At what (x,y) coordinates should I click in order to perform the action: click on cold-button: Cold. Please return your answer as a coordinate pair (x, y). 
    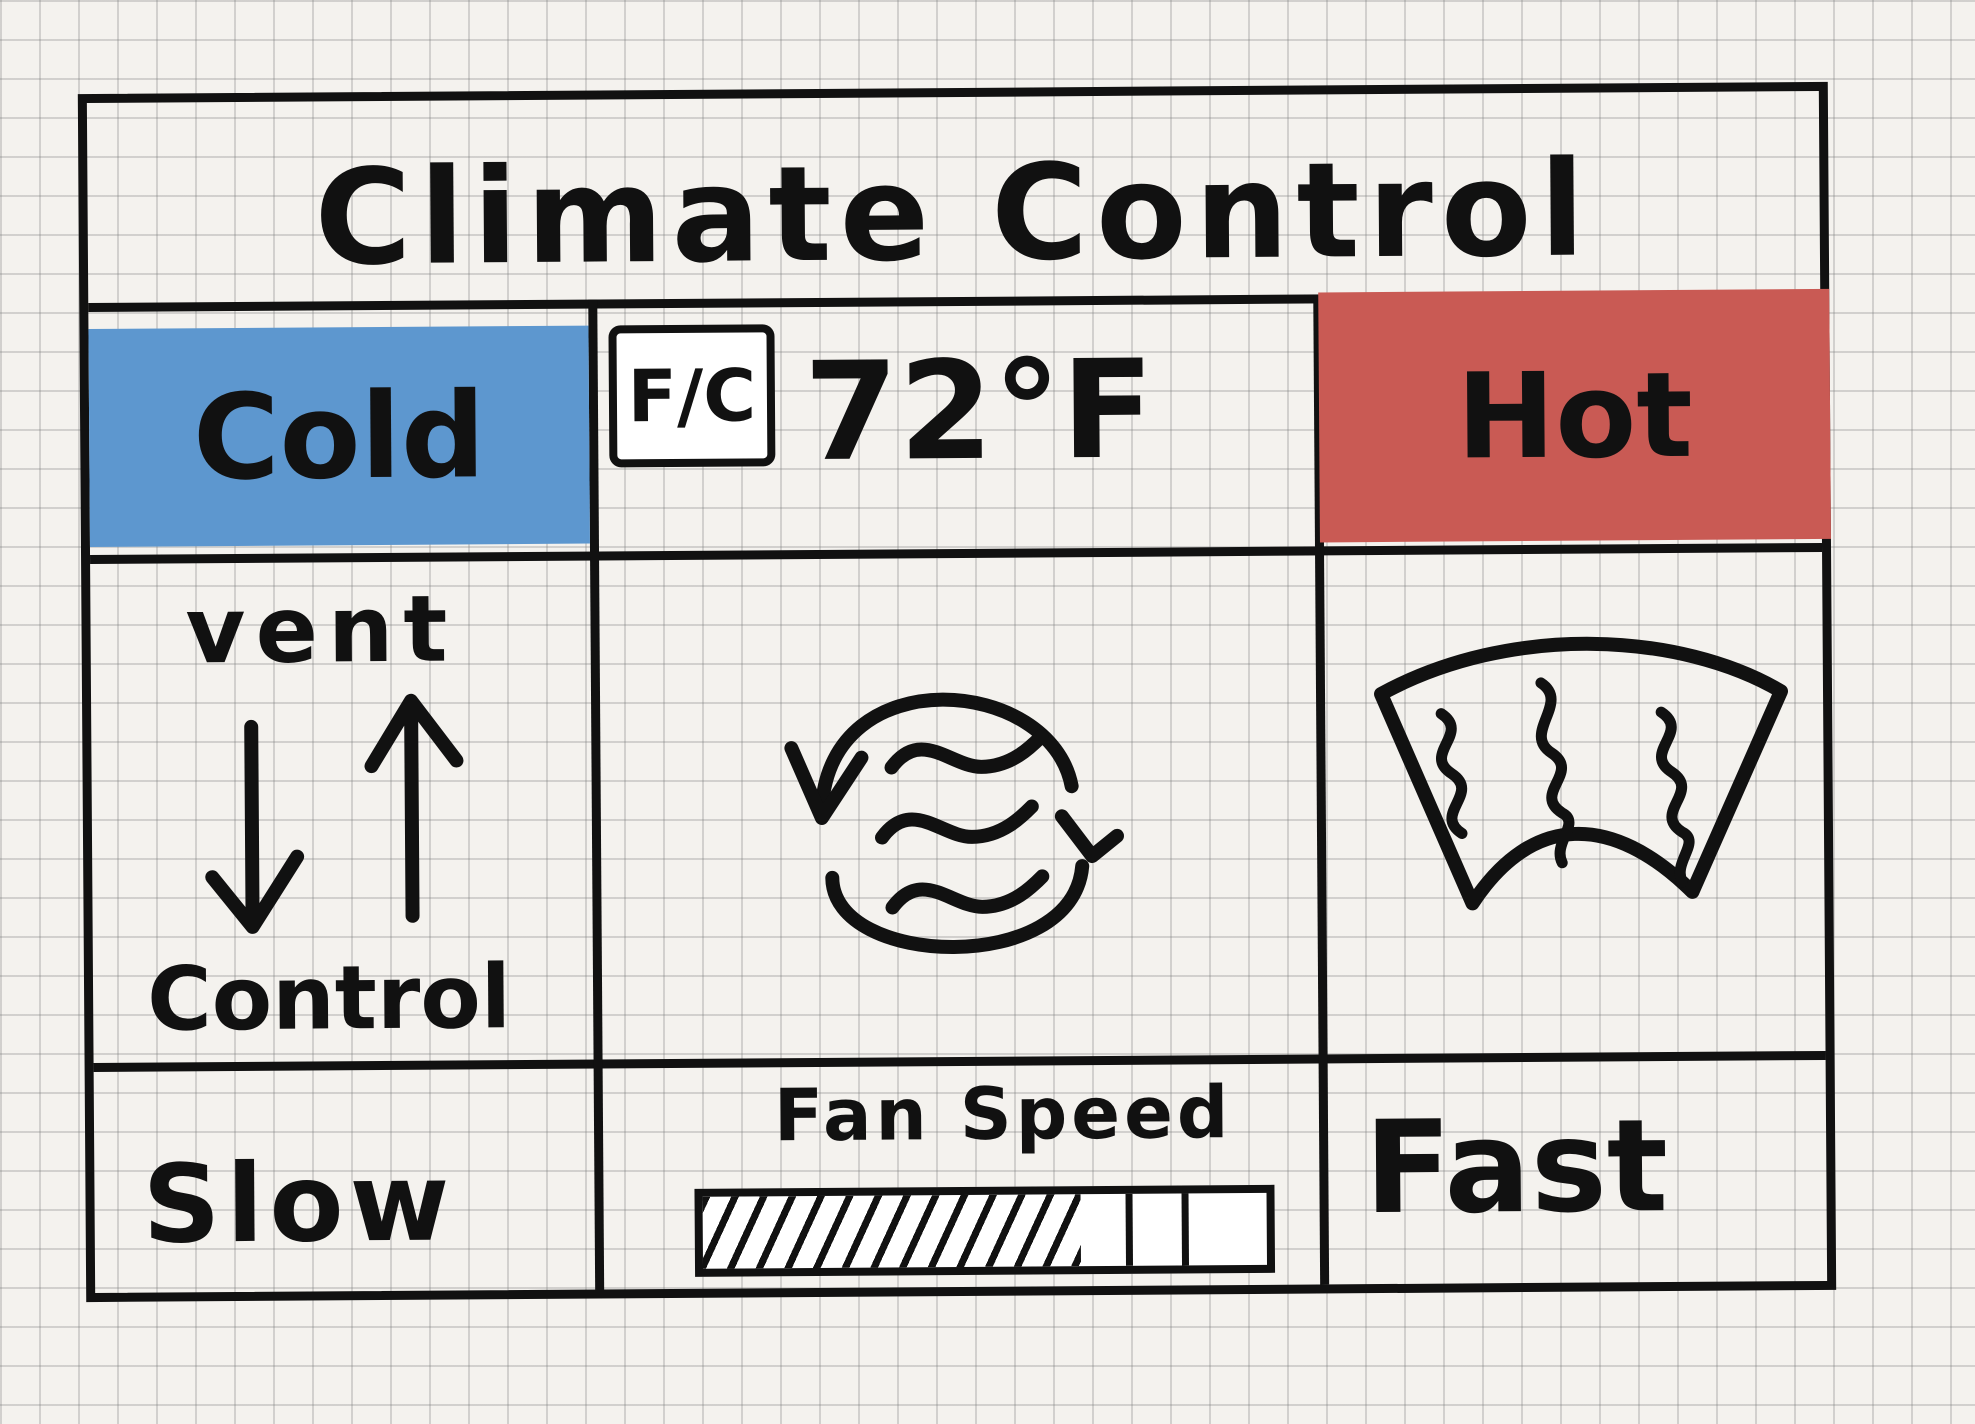
    Looking at the image, I should click on (339, 436).